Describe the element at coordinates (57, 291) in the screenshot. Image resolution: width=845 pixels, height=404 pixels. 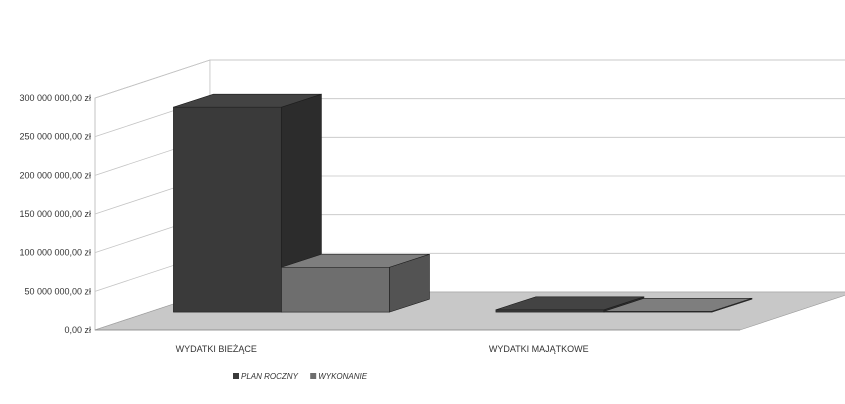
I see `y-tick-label: 50 000 000,00 zł` at that location.